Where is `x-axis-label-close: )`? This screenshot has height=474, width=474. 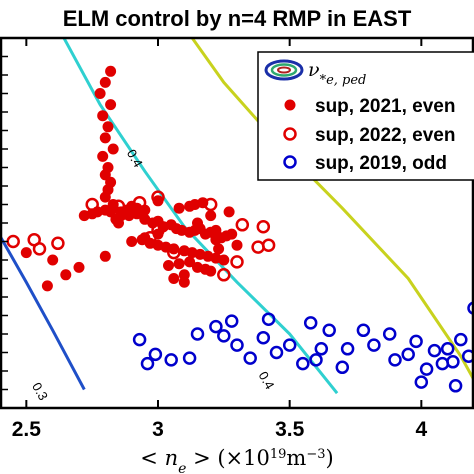
x-axis-label-close: ) is located at coordinates (330, 458).